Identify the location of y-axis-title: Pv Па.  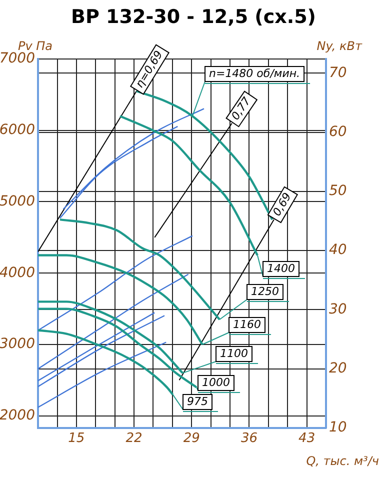
(35, 46).